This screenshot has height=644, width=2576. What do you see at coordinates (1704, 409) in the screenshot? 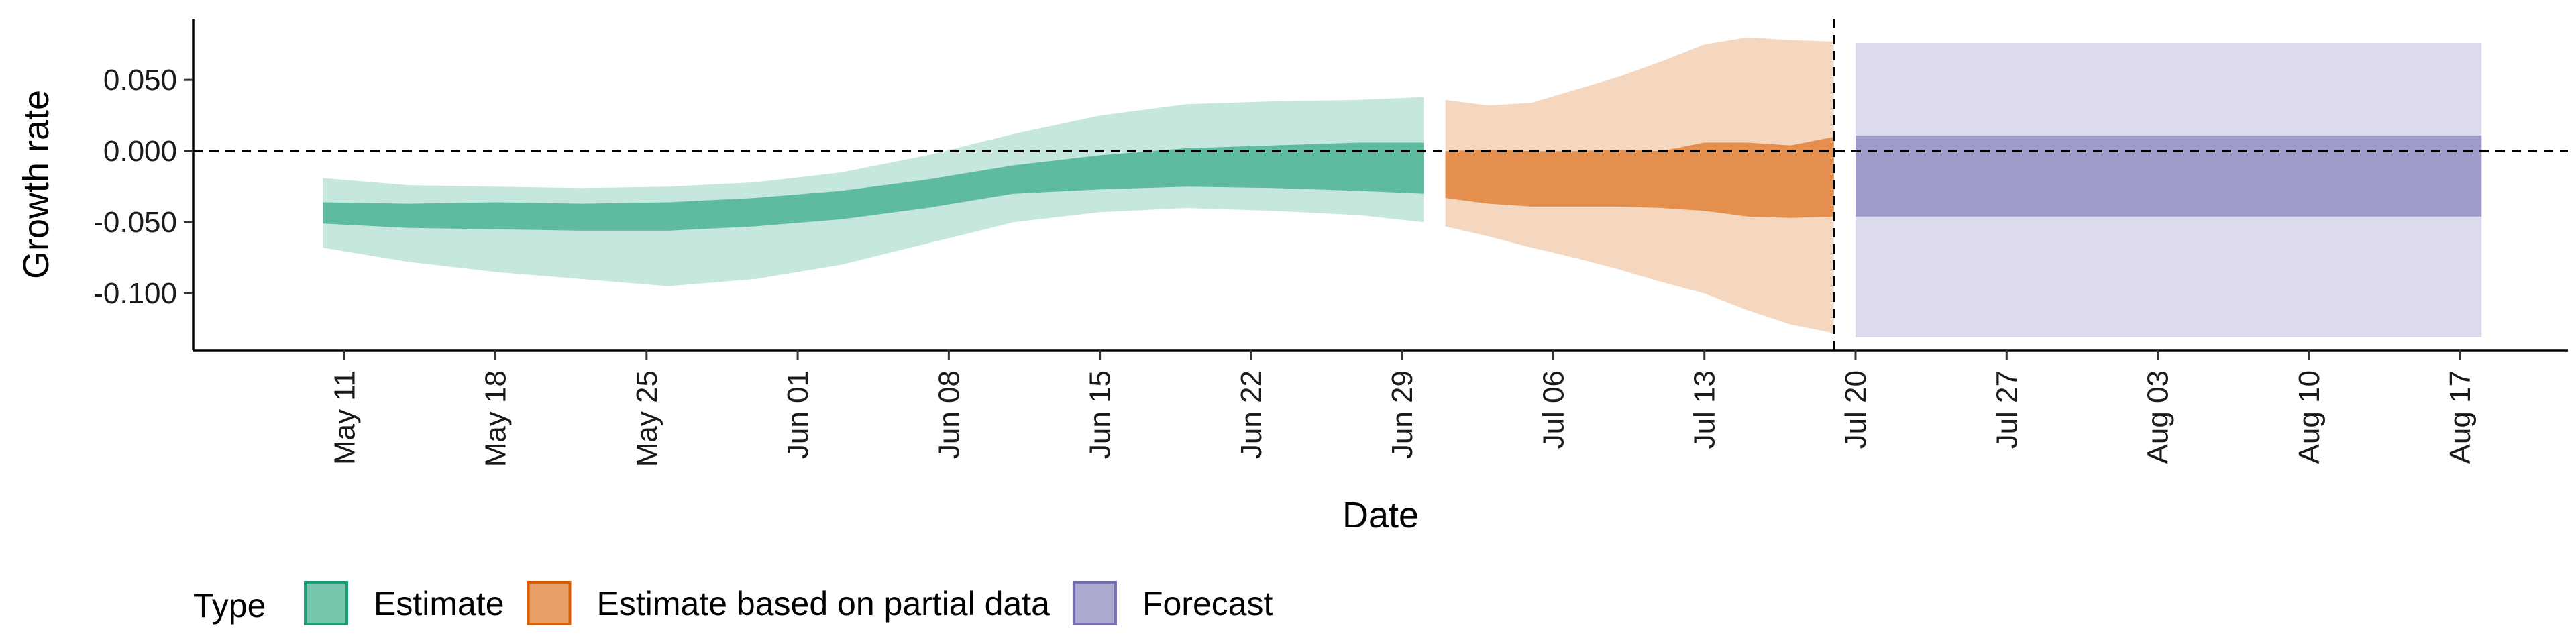
I see `x-tick-label: Jul 13` at bounding box center [1704, 409].